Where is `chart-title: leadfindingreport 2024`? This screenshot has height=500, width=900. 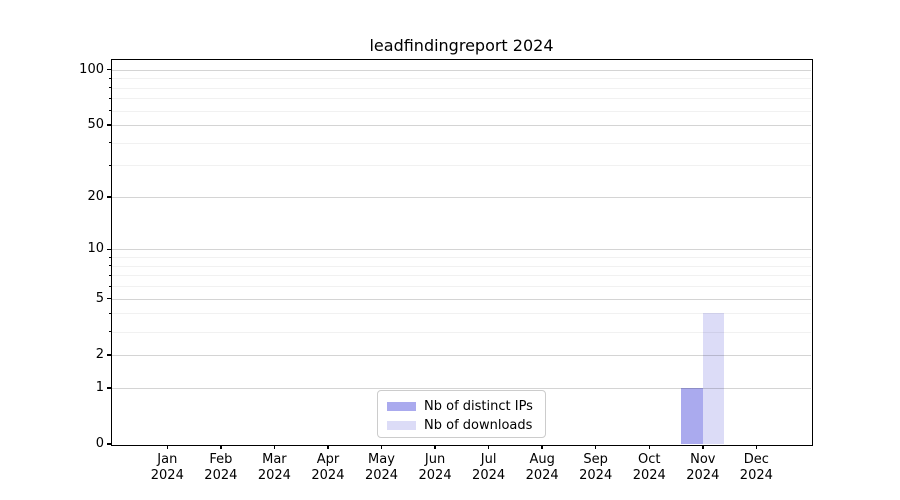
chart-title: leadfindingreport 2024 is located at coordinates (461, 45).